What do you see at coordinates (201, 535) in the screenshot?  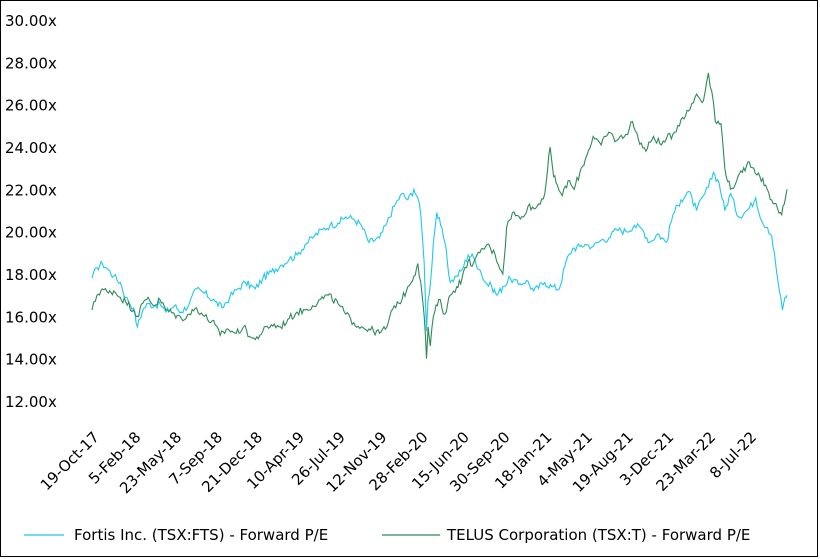 I see `legend-label-fortis: Fortis Inc. (TSX:FTS) - Forward P/E` at bounding box center [201, 535].